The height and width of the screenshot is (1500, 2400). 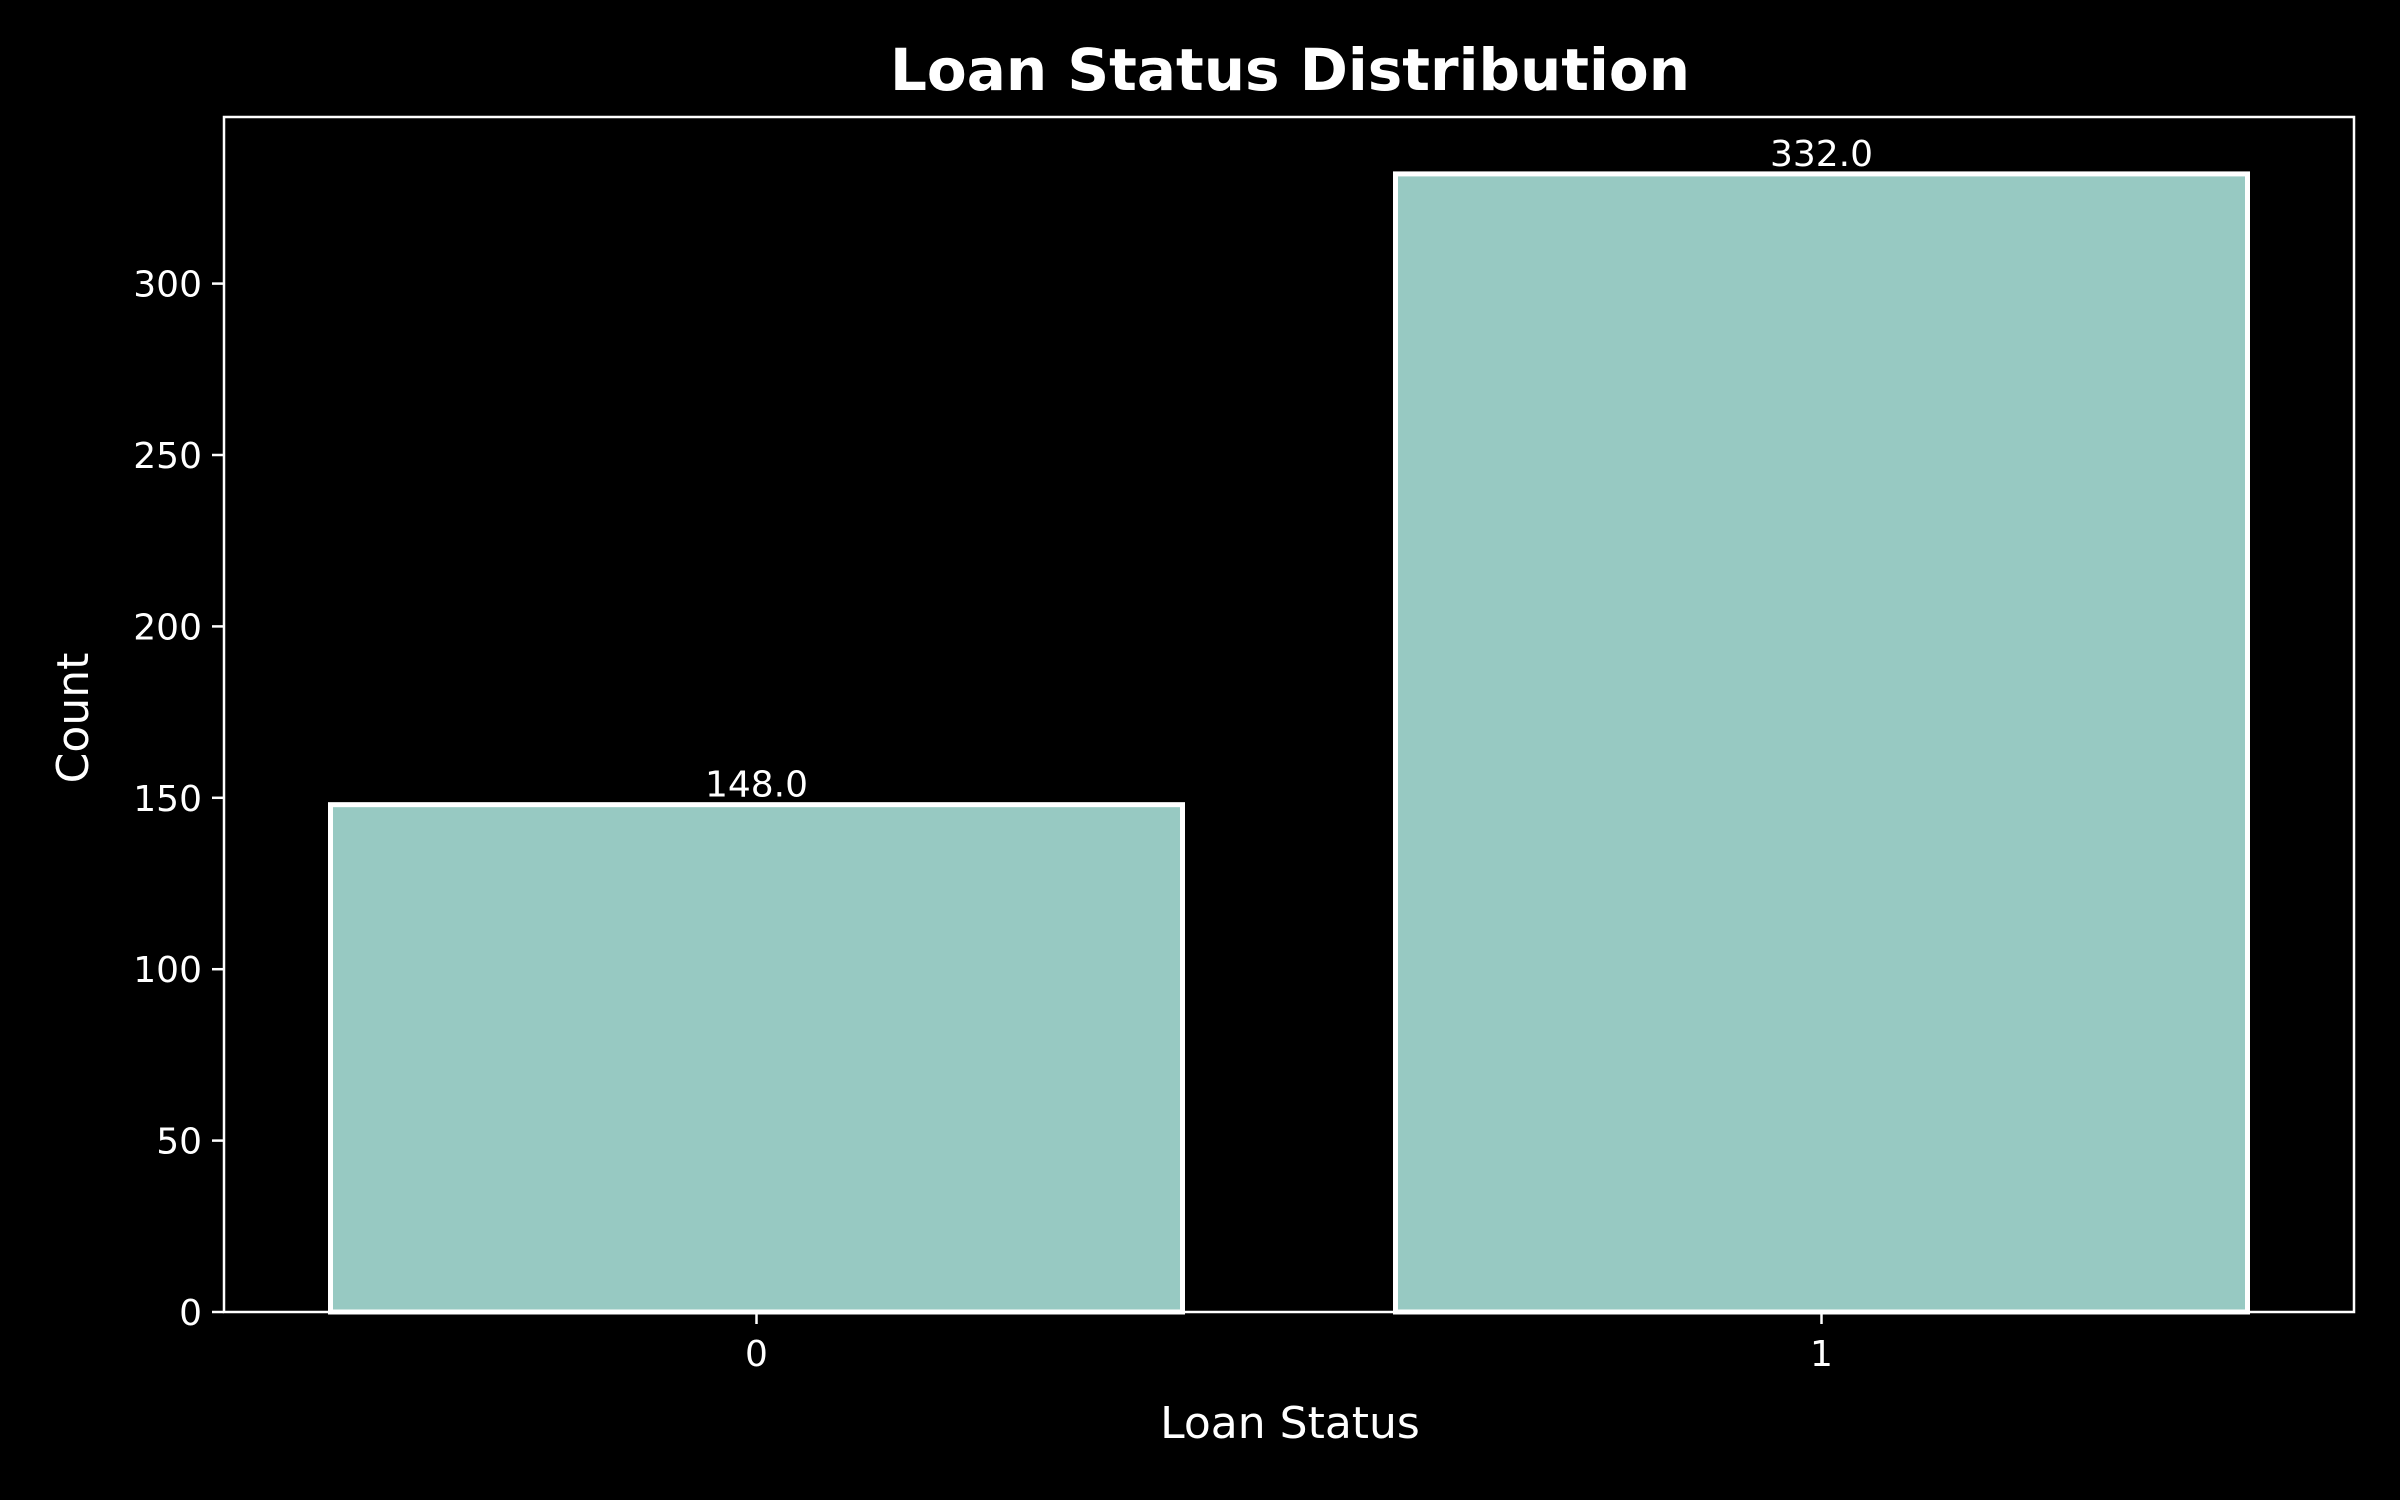 What do you see at coordinates (167, 627) in the screenshot?
I see `y-tick-label-200: 200` at bounding box center [167, 627].